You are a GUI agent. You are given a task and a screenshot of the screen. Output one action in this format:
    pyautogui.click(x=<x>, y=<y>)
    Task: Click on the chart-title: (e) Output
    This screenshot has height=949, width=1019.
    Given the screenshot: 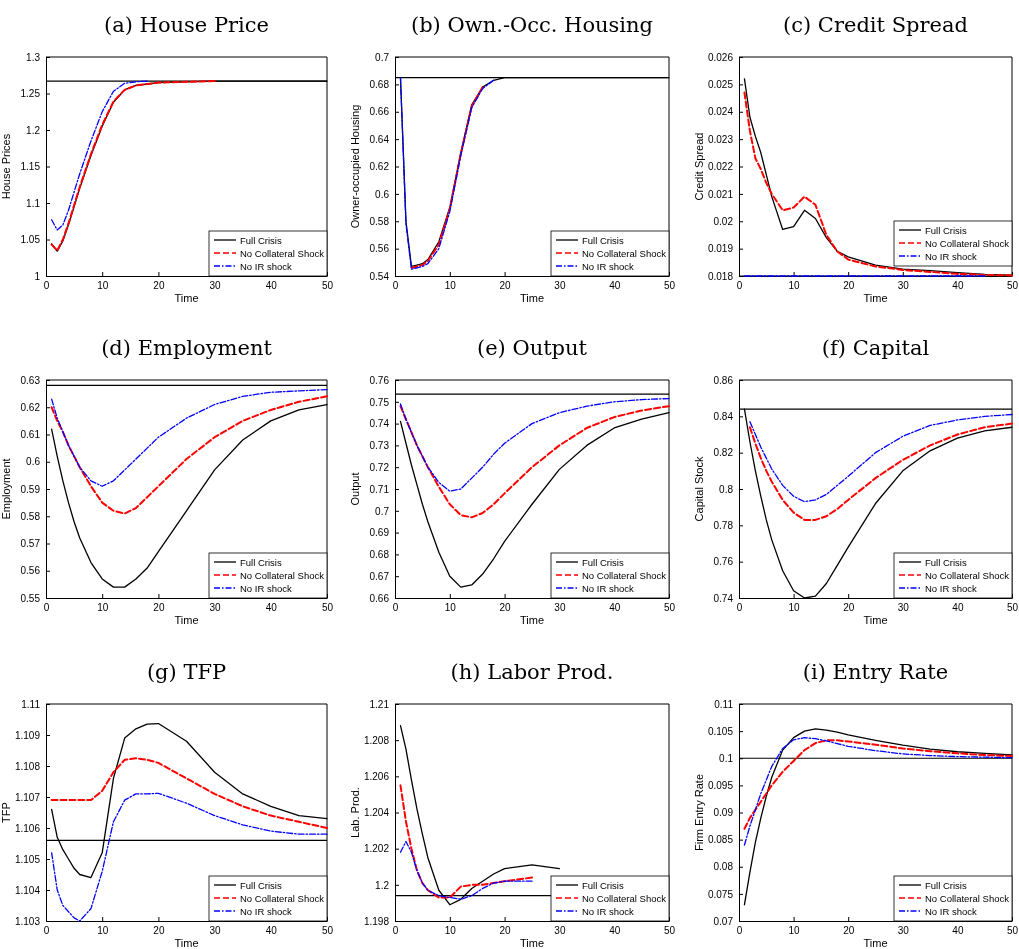 What is the action you would take?
    pyautogui.click(x=532, y=348)
    